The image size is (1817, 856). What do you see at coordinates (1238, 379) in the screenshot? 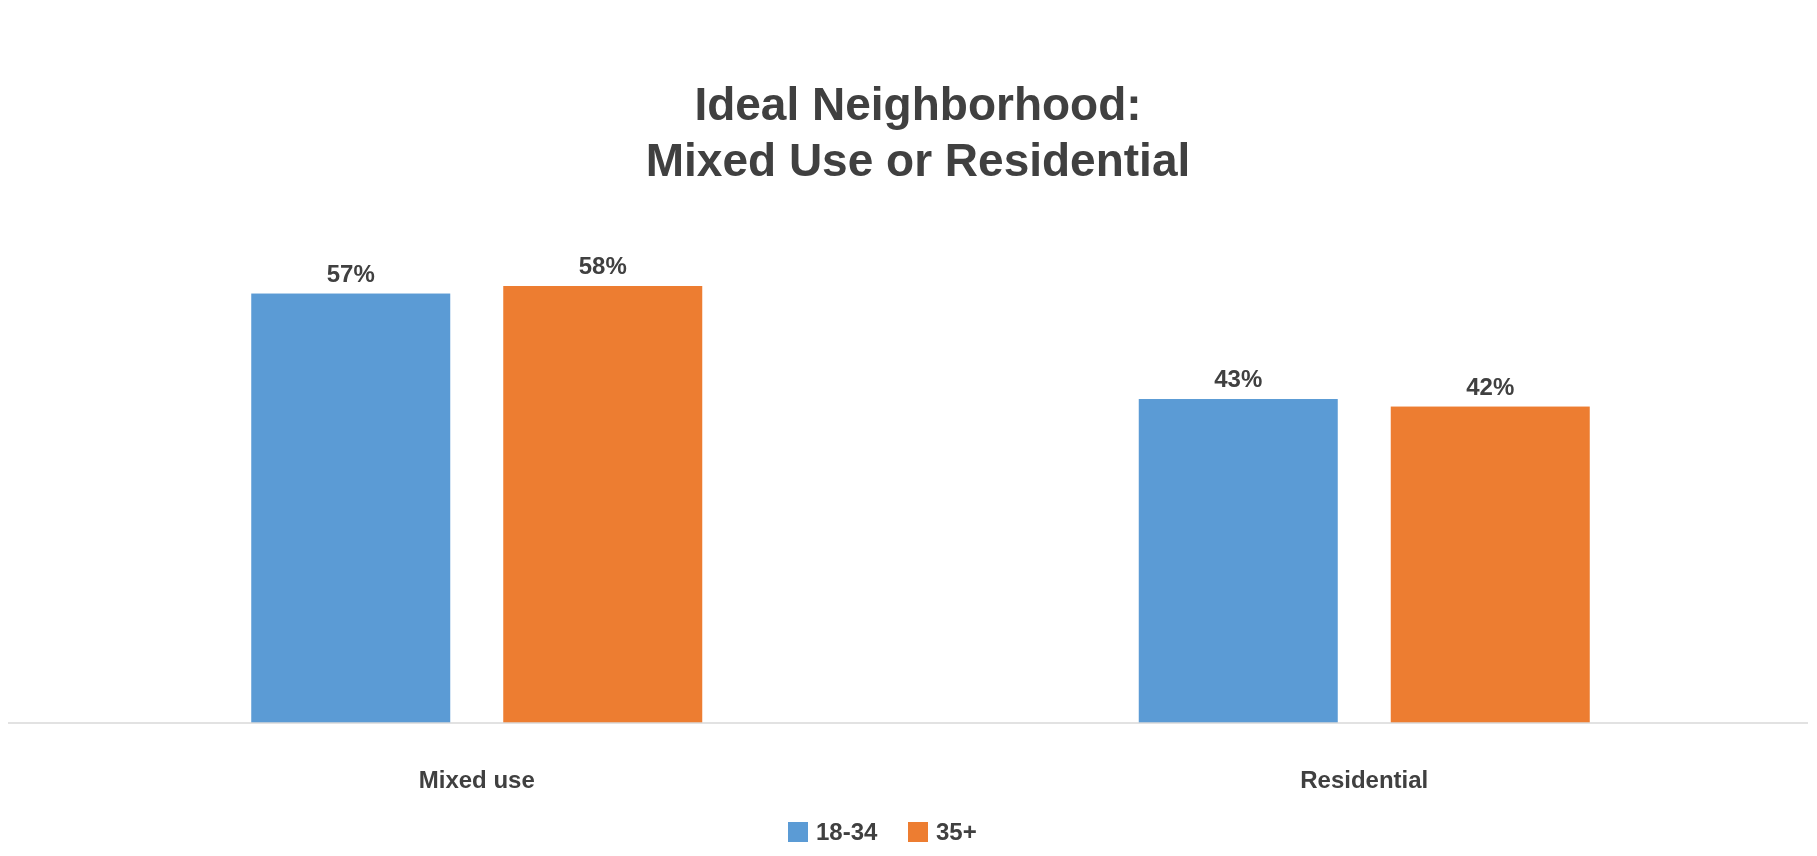
I see `data-label: 43%` at bounding box center [1238, 379].